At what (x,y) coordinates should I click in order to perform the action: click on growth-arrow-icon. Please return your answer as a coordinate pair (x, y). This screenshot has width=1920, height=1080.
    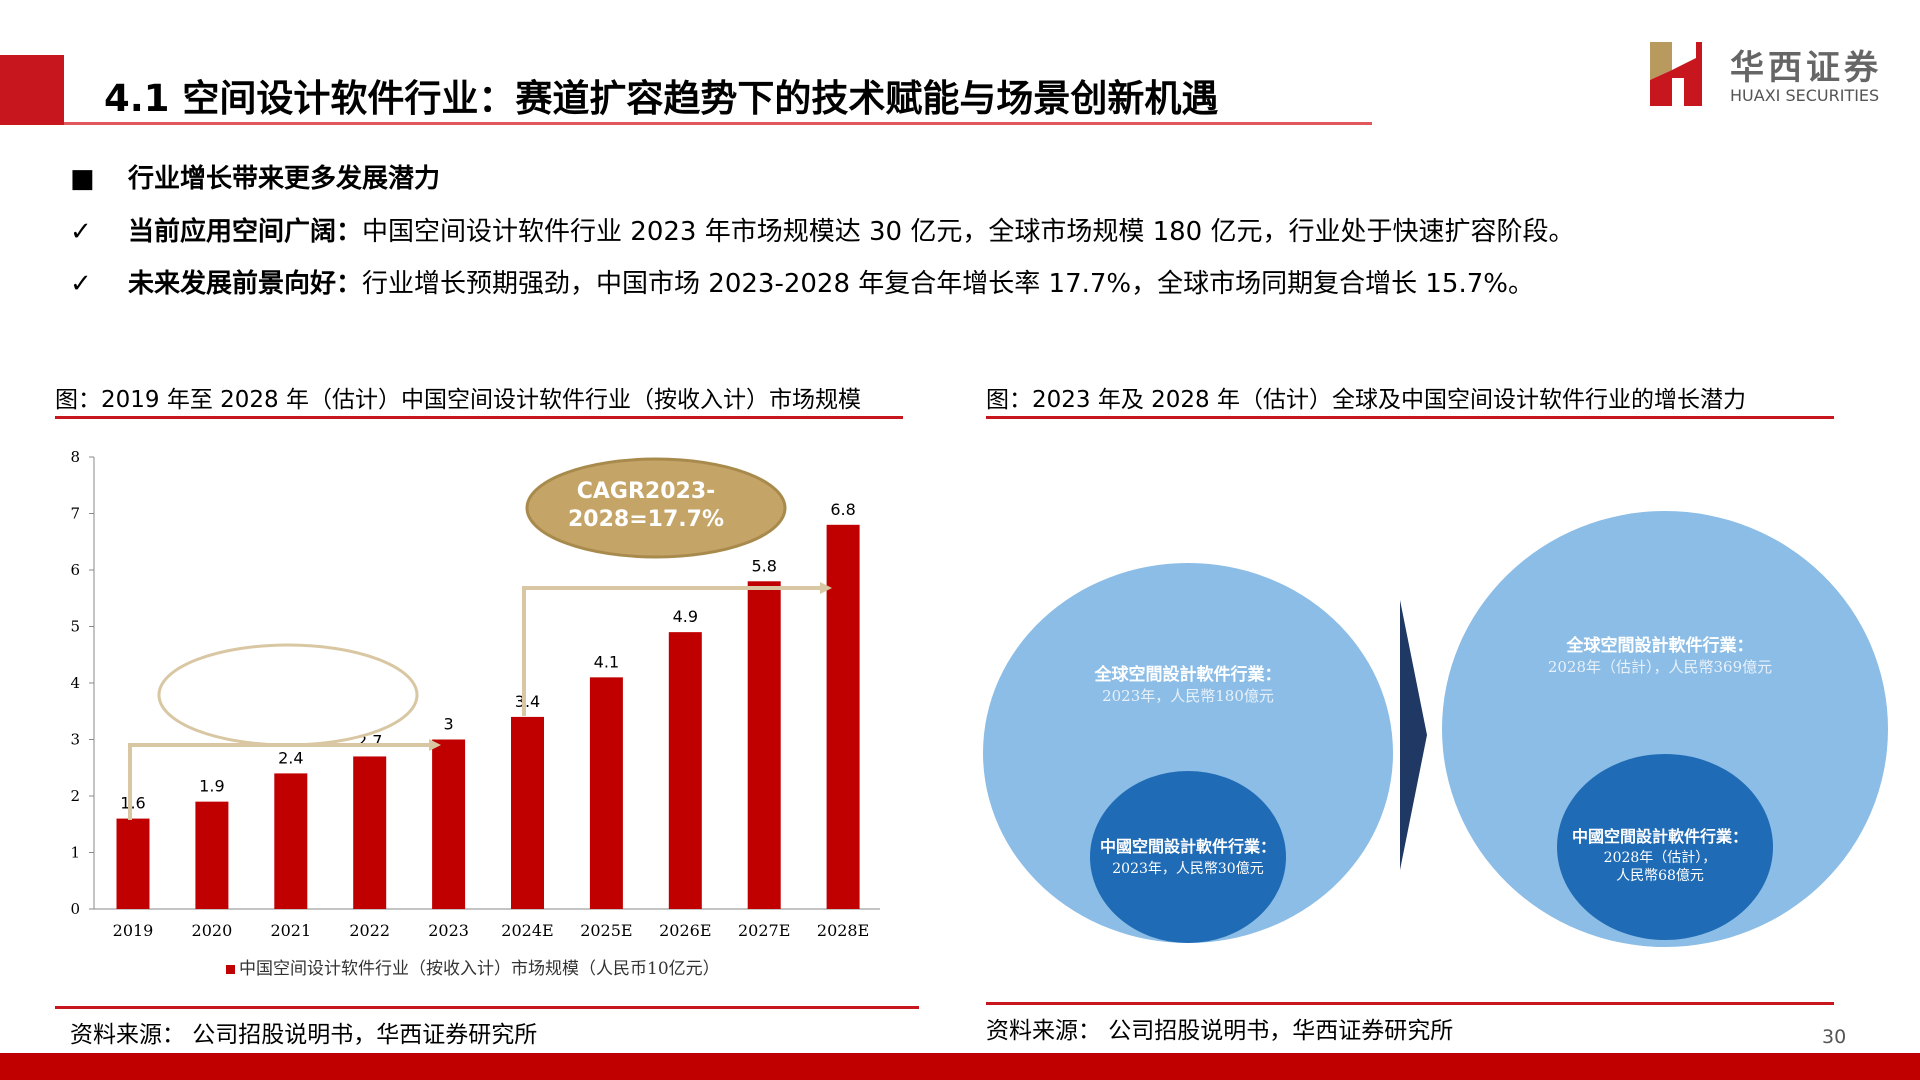
    Looking at the image, I should click on (1413, 735).